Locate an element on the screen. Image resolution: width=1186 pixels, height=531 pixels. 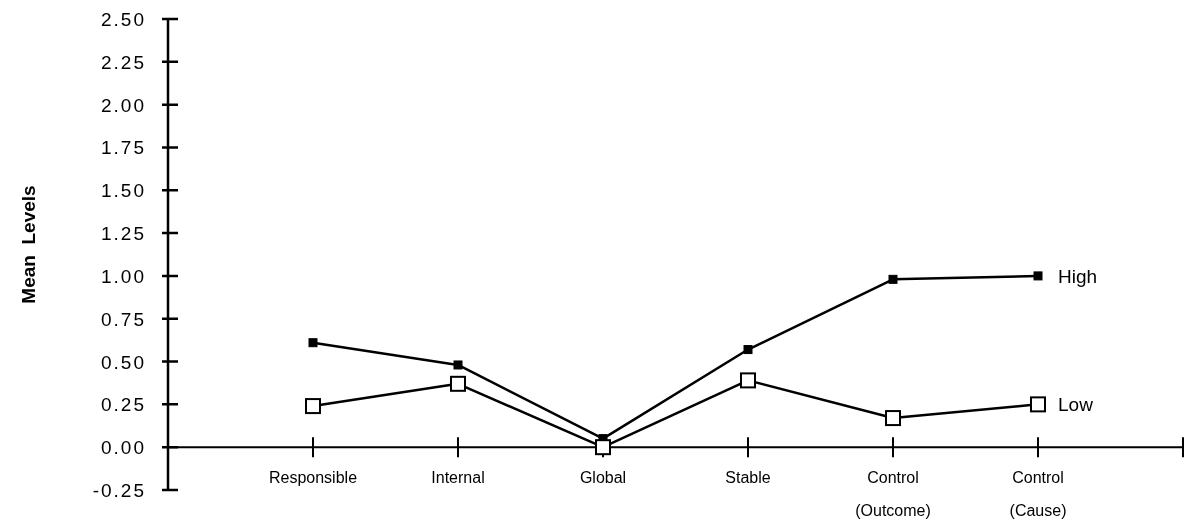
y-tick-label: 1.75 is located at coordinates (123, 148).